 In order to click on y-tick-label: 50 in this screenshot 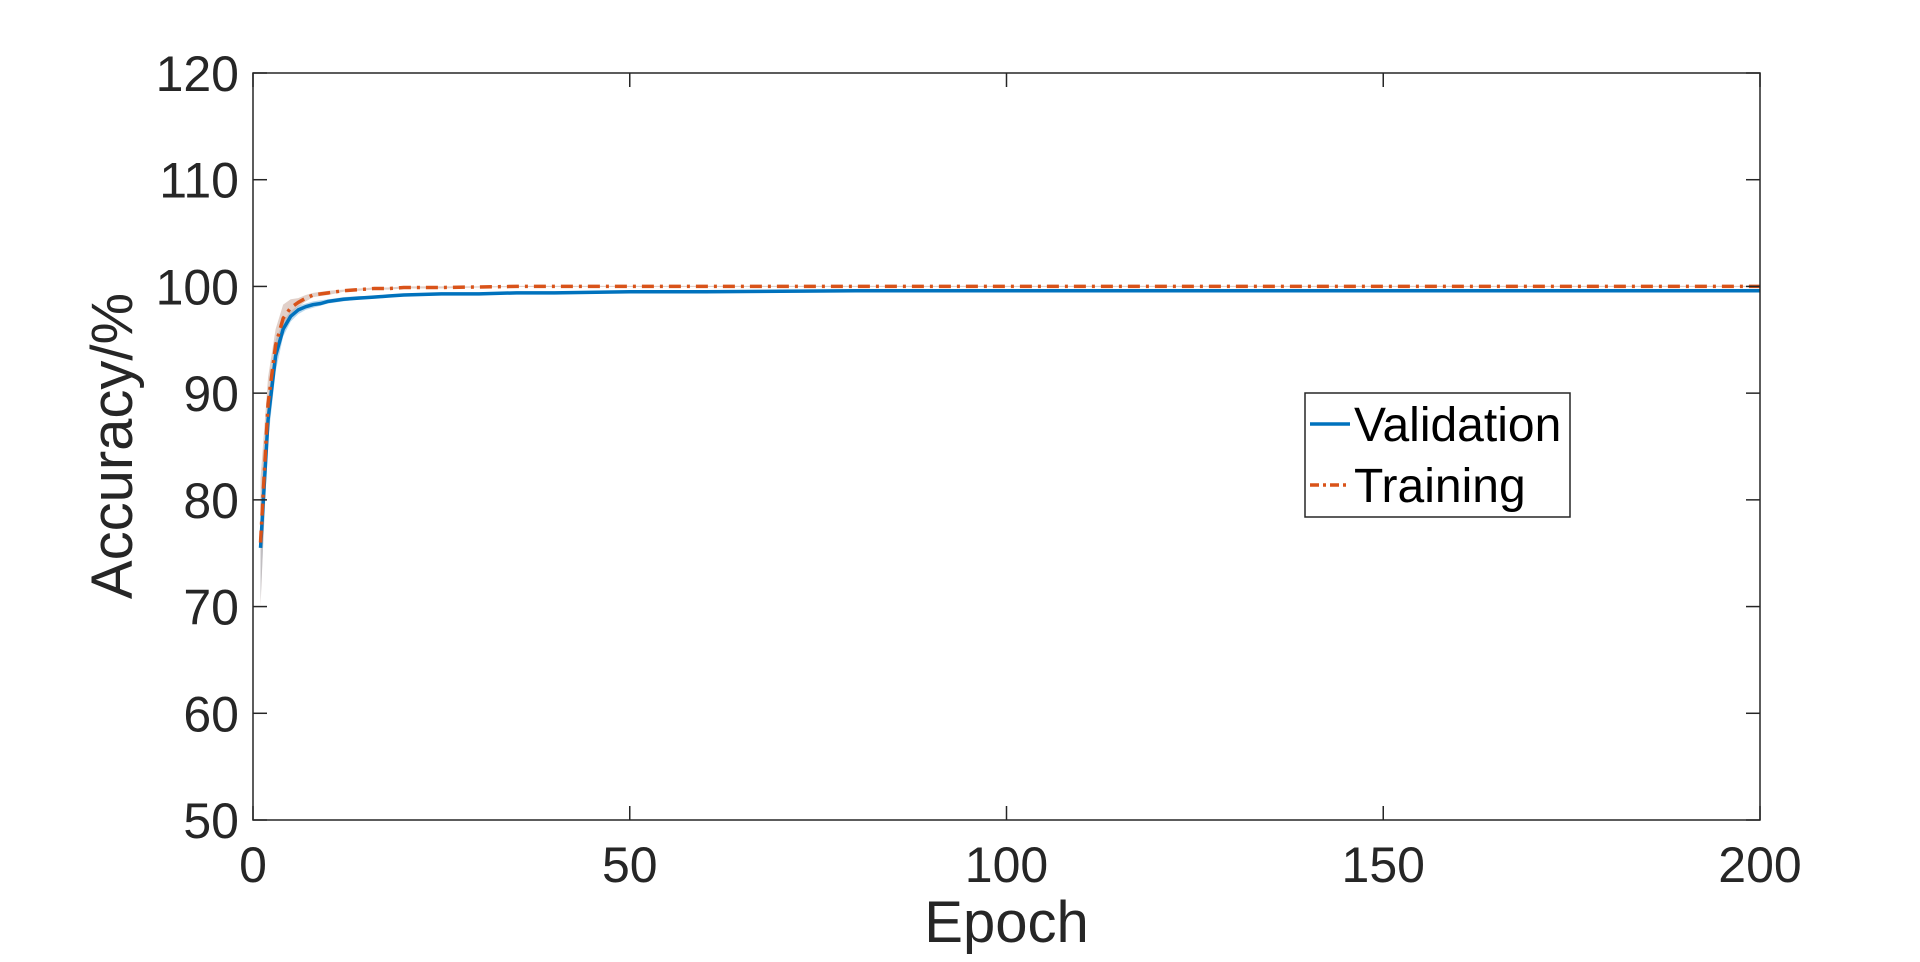, I will do `click(211, 821)`.